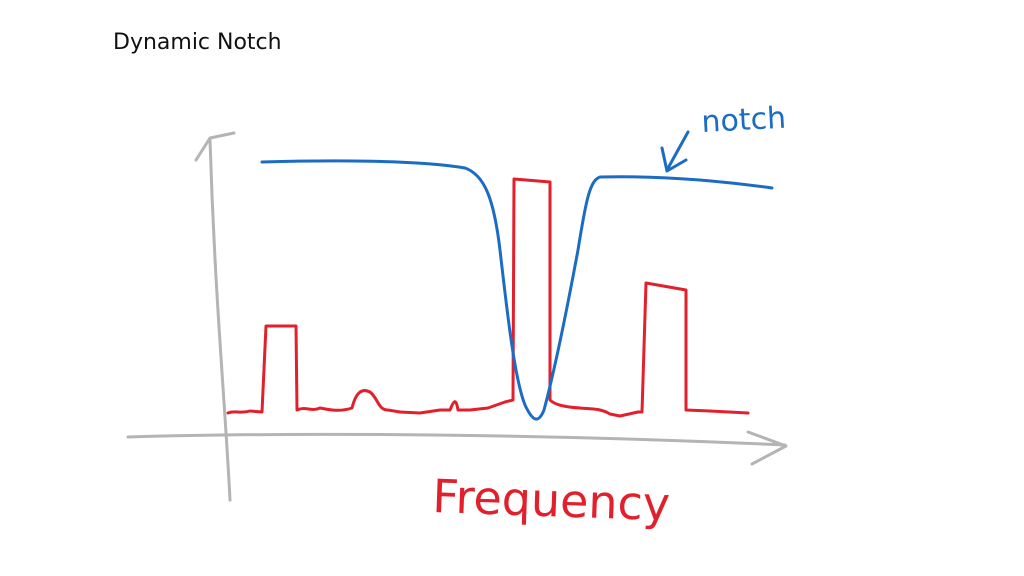 This screenshot has width=1024, height=576. Describe the element at coordinates (456, 439) in the screenshot. I see `x-axis` at that location.